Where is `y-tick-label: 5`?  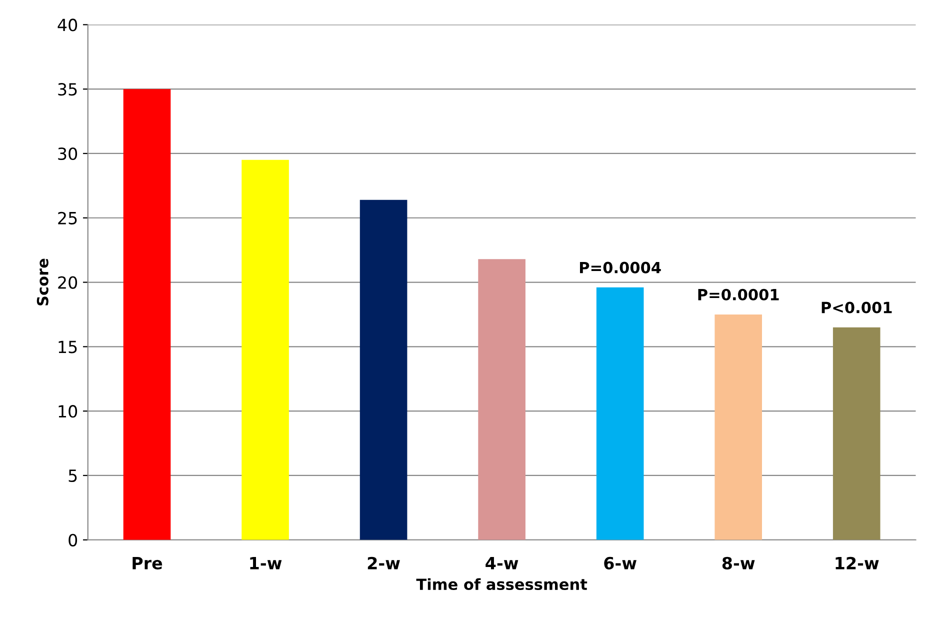
y-tick-label: 5 is located at coordinates (72, 476).